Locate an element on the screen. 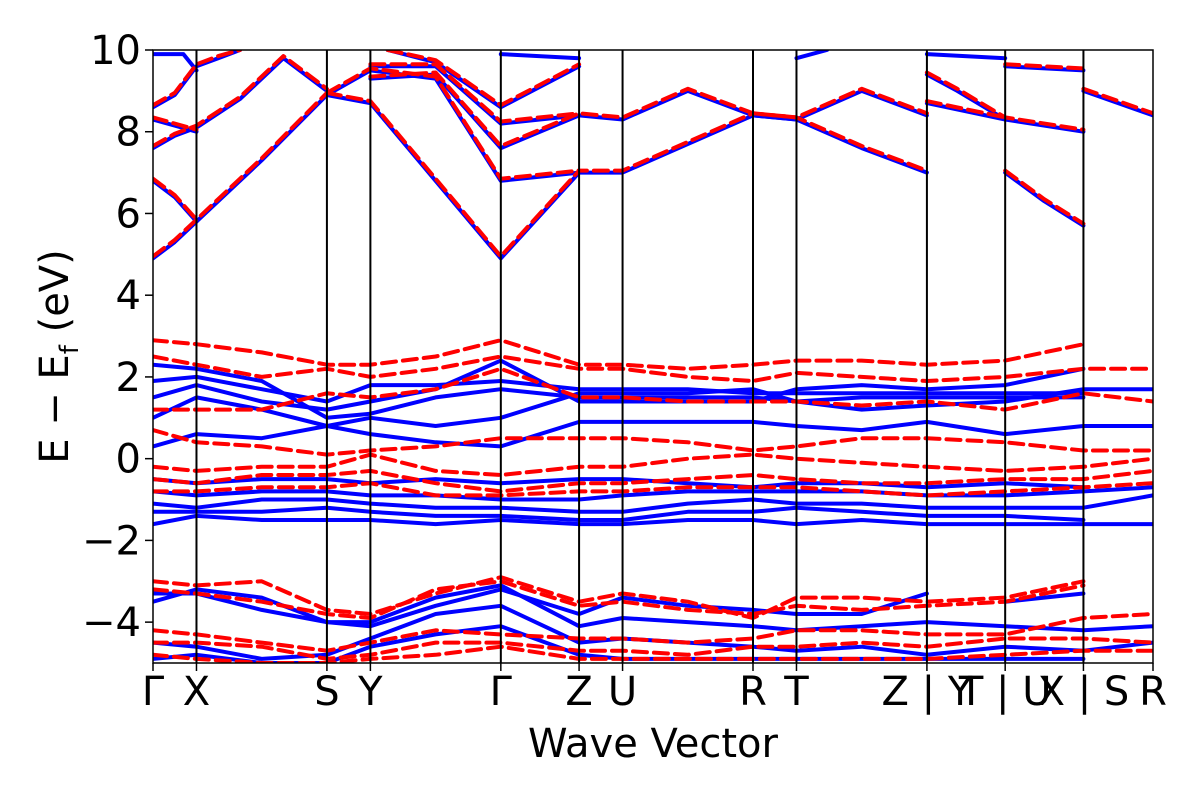  x-tick-label-11: X | S is located at coordinates (1084, 692).